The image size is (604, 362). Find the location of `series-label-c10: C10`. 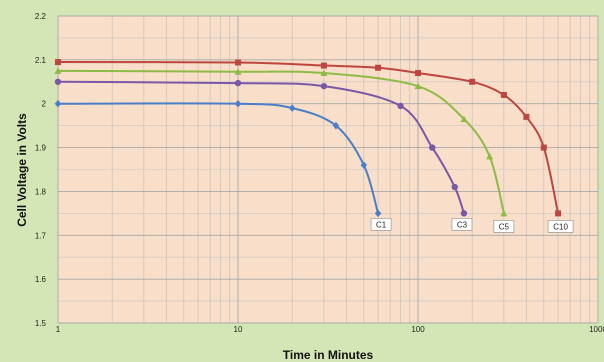

series-label-c10: C10 is located at coordinates (560, 226).